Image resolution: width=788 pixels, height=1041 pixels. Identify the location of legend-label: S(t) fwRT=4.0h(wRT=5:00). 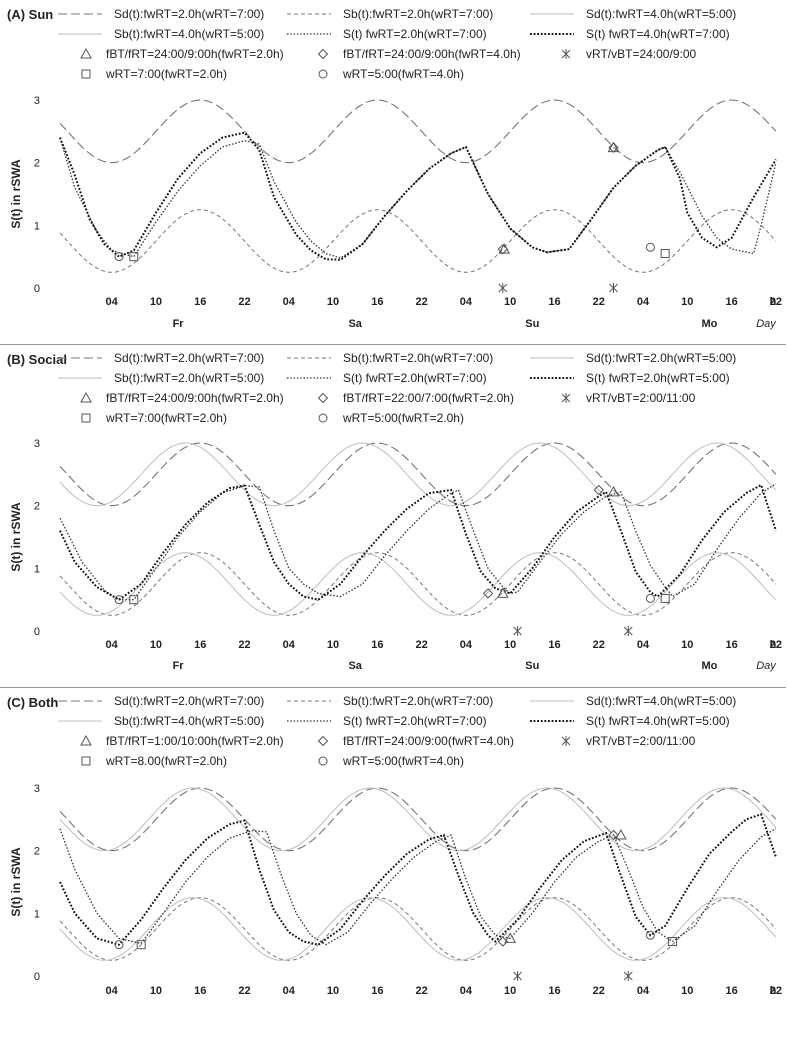
(658, 721).